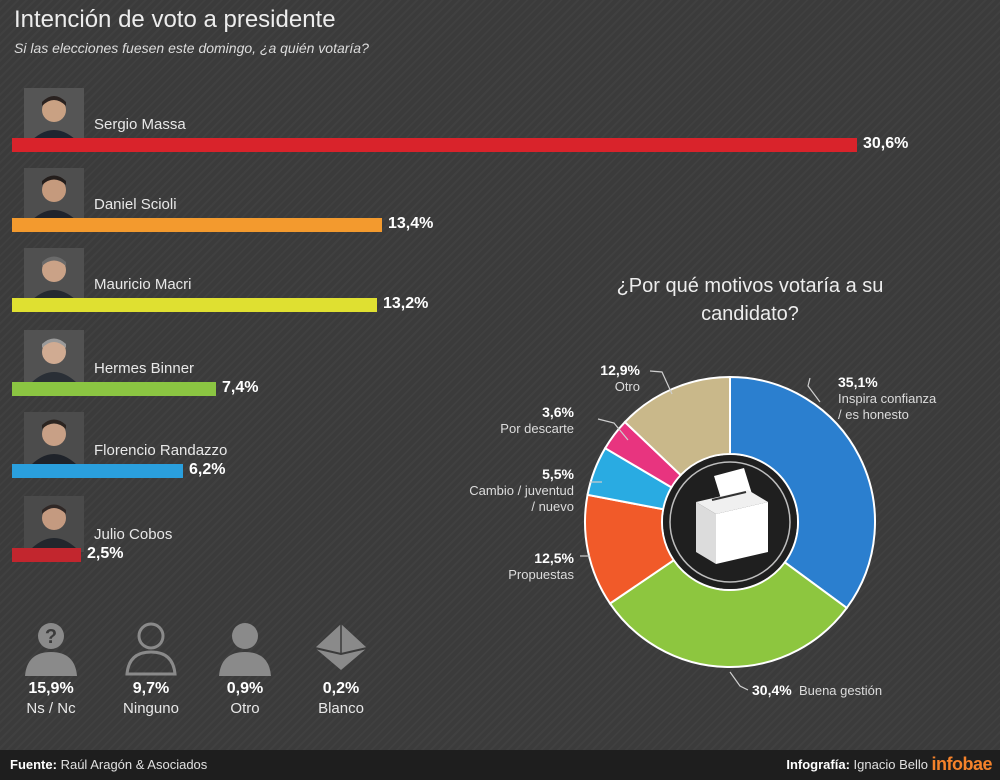  Describe the element at coordinates (857, 764) in the screenshot. I see `infographic-credit: Infografía: Ignacio Bello` at that location.